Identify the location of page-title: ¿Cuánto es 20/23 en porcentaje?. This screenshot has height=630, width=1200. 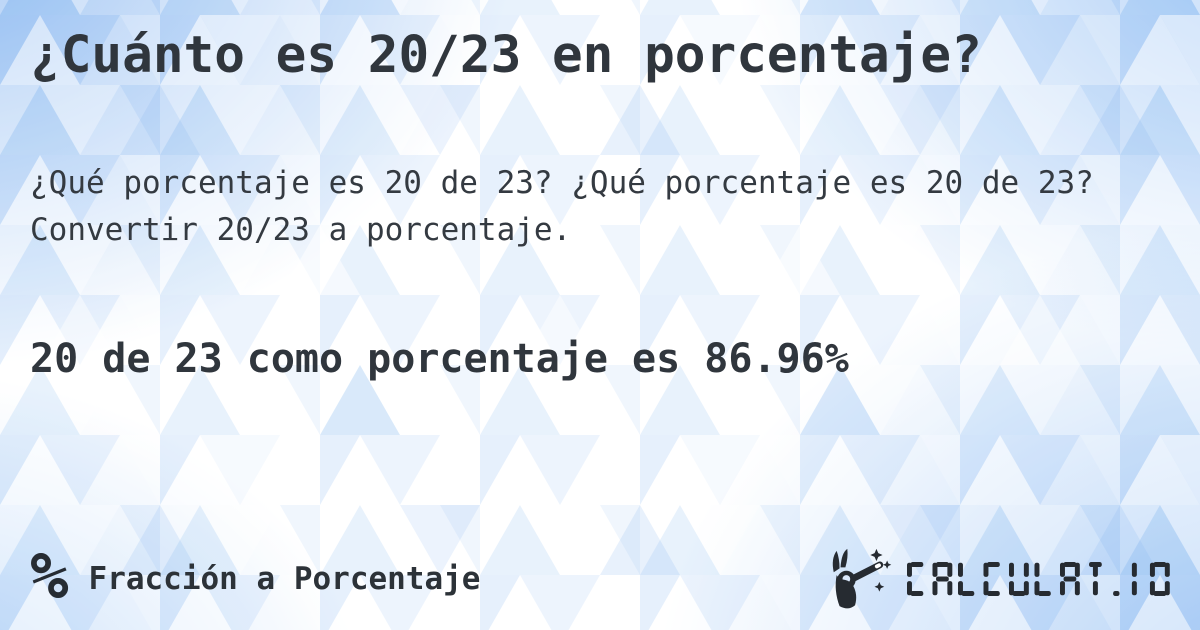
(506, 55).